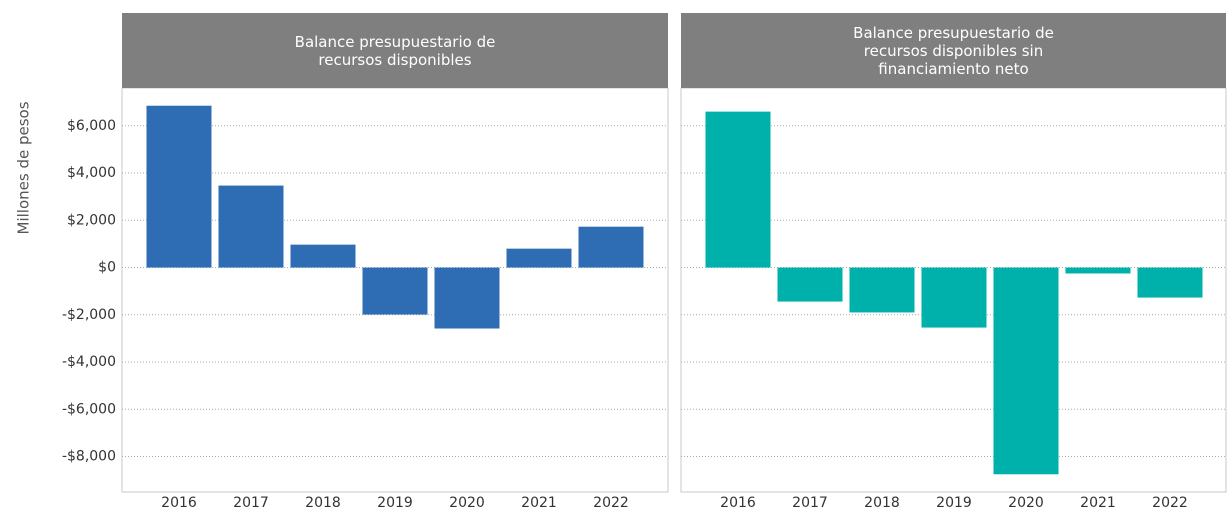  Describe the element at coordinates (91, 126) in the screenshot. I see `y-tick-label: $6,000` at that location.